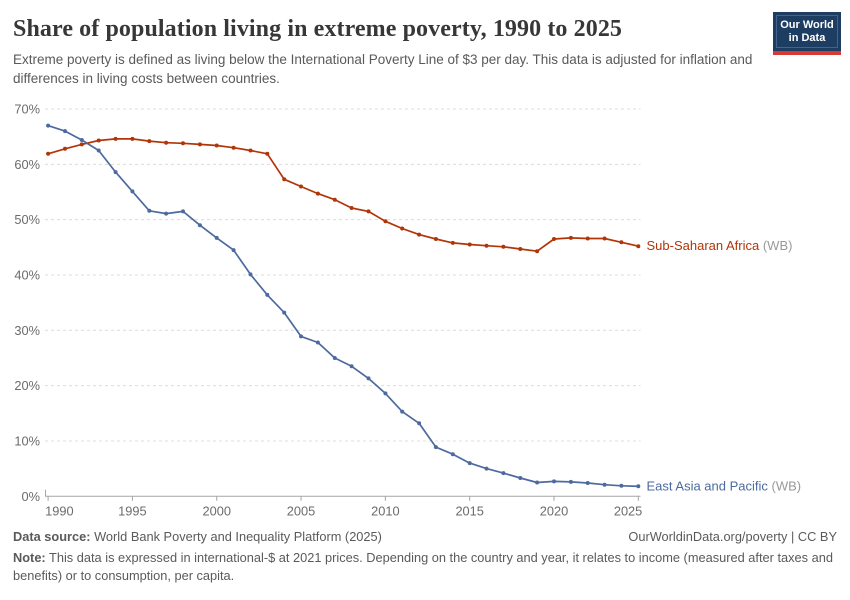 The height and width of the screenshot is (600, 850). Describe the element at coordinates (724, 485) in the screenshot. I see `series-end-label: East Asia and Pacific (WB)` at that location.